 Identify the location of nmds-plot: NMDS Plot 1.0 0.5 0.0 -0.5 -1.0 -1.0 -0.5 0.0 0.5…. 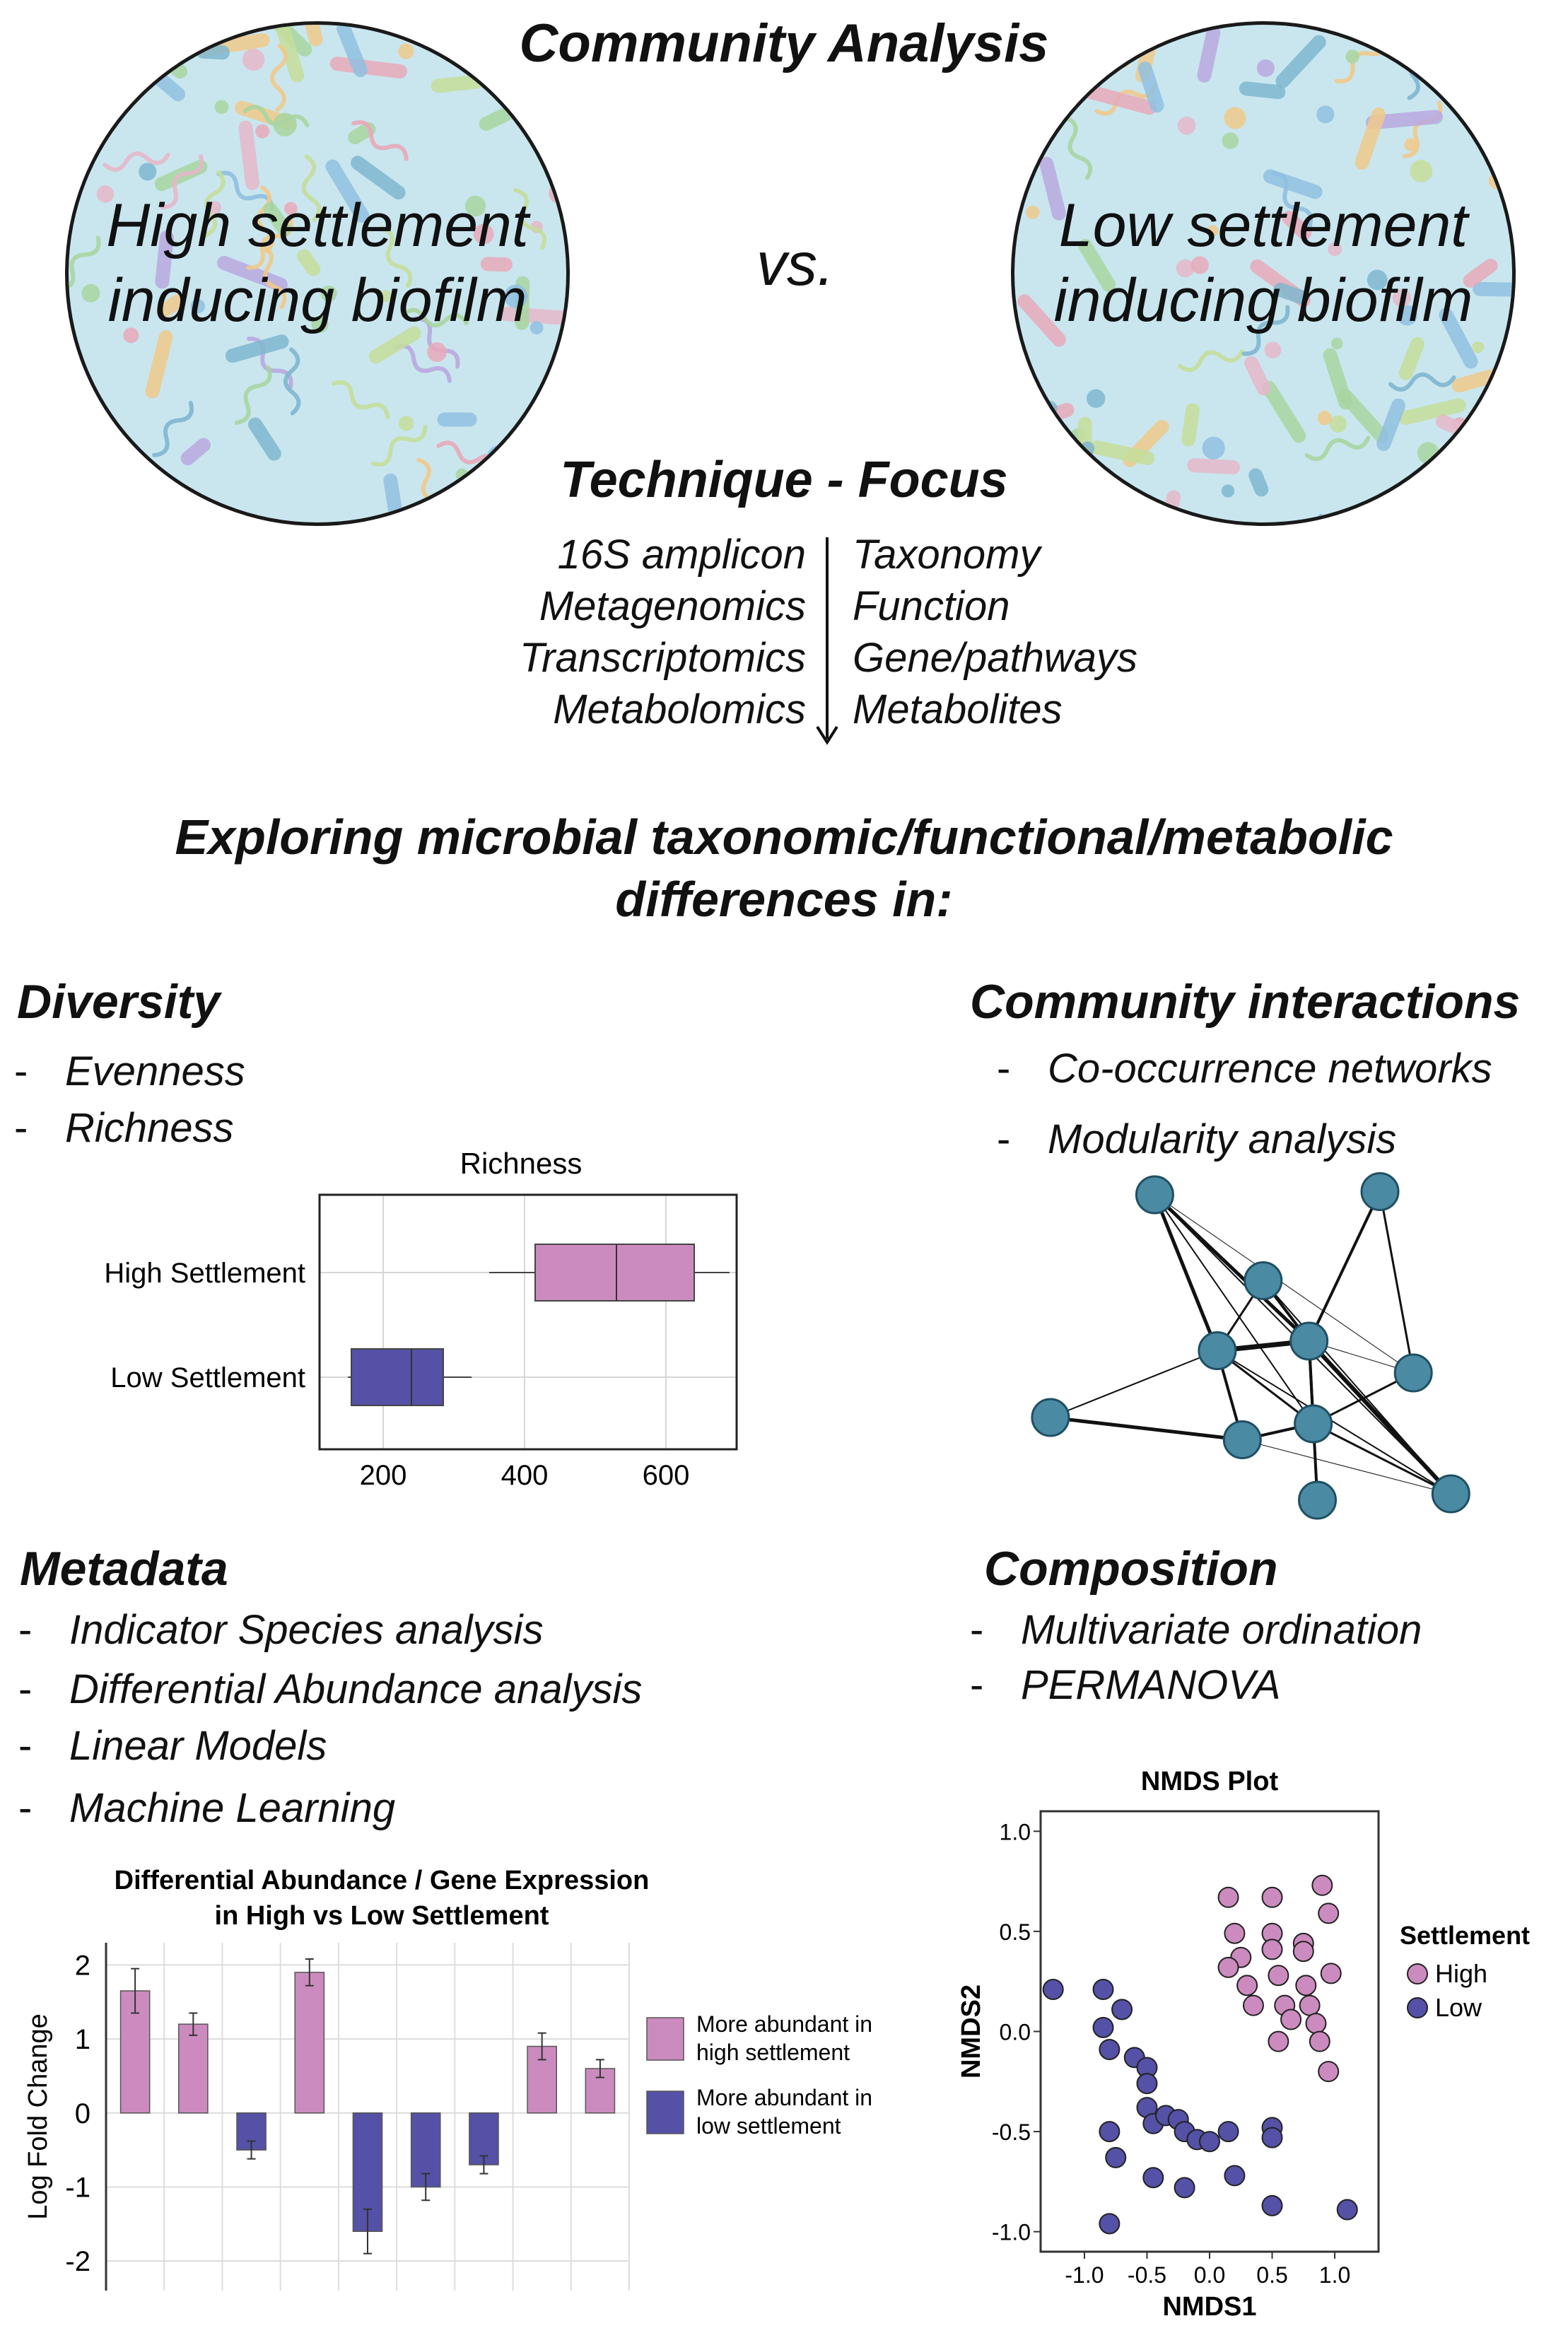
(1243, 2044).